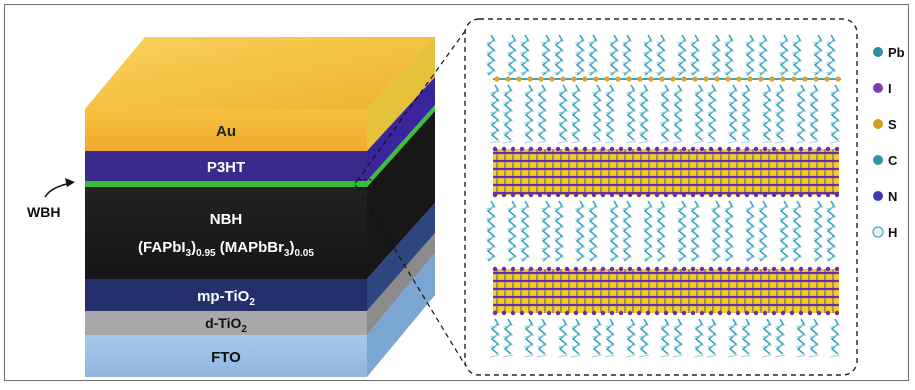 Image resolution: width=915 pixels, height=390 pixels. Describe the element at coordinates (250, 247) in the screenshot. I see `formula-part2: (MAPbBr` at that location.